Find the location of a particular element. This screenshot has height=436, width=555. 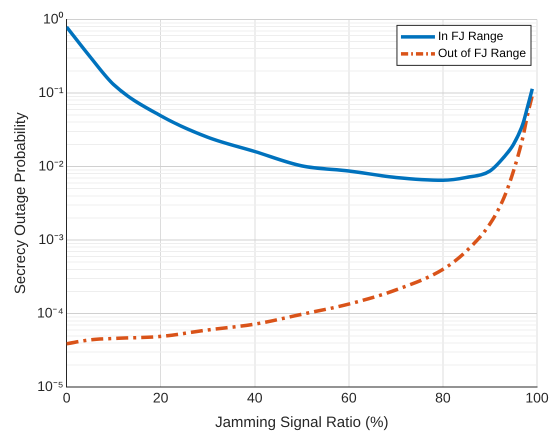

x-tick-label: 100 is located at coordinates (537, 397).